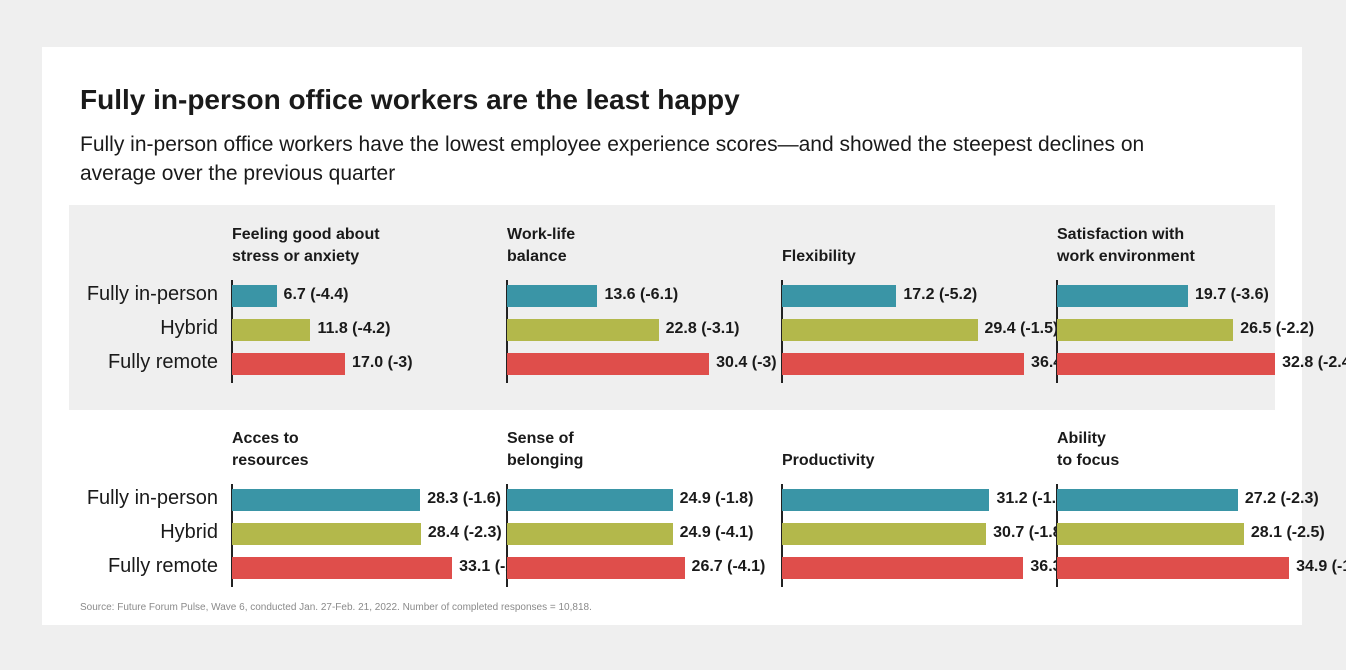 Image resolution: width=1346 pixels, height=670 pixels. What do you see at coordinates (354, 328) in the screenshot?
I see `value-label: 11.8 (-4.2)` at bounding box center [354, 328].